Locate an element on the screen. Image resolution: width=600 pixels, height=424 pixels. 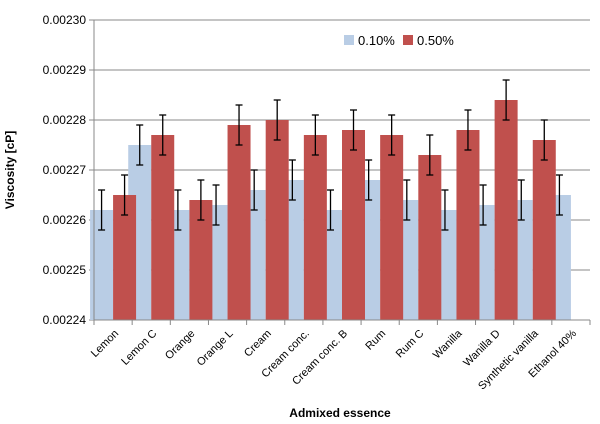
x-axis-title: Admixed essence is located at coordinates (340, 413).